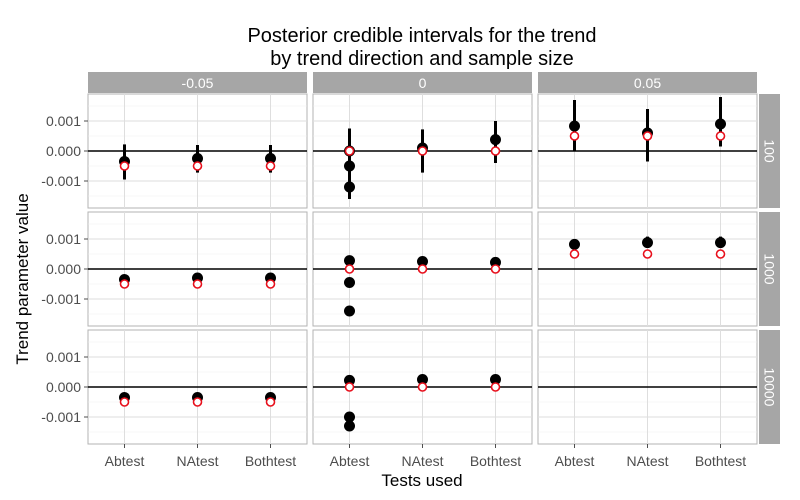 The image size is (800, 500). I want to click on col-strip-label-0: -0.05, so click(198, 83).